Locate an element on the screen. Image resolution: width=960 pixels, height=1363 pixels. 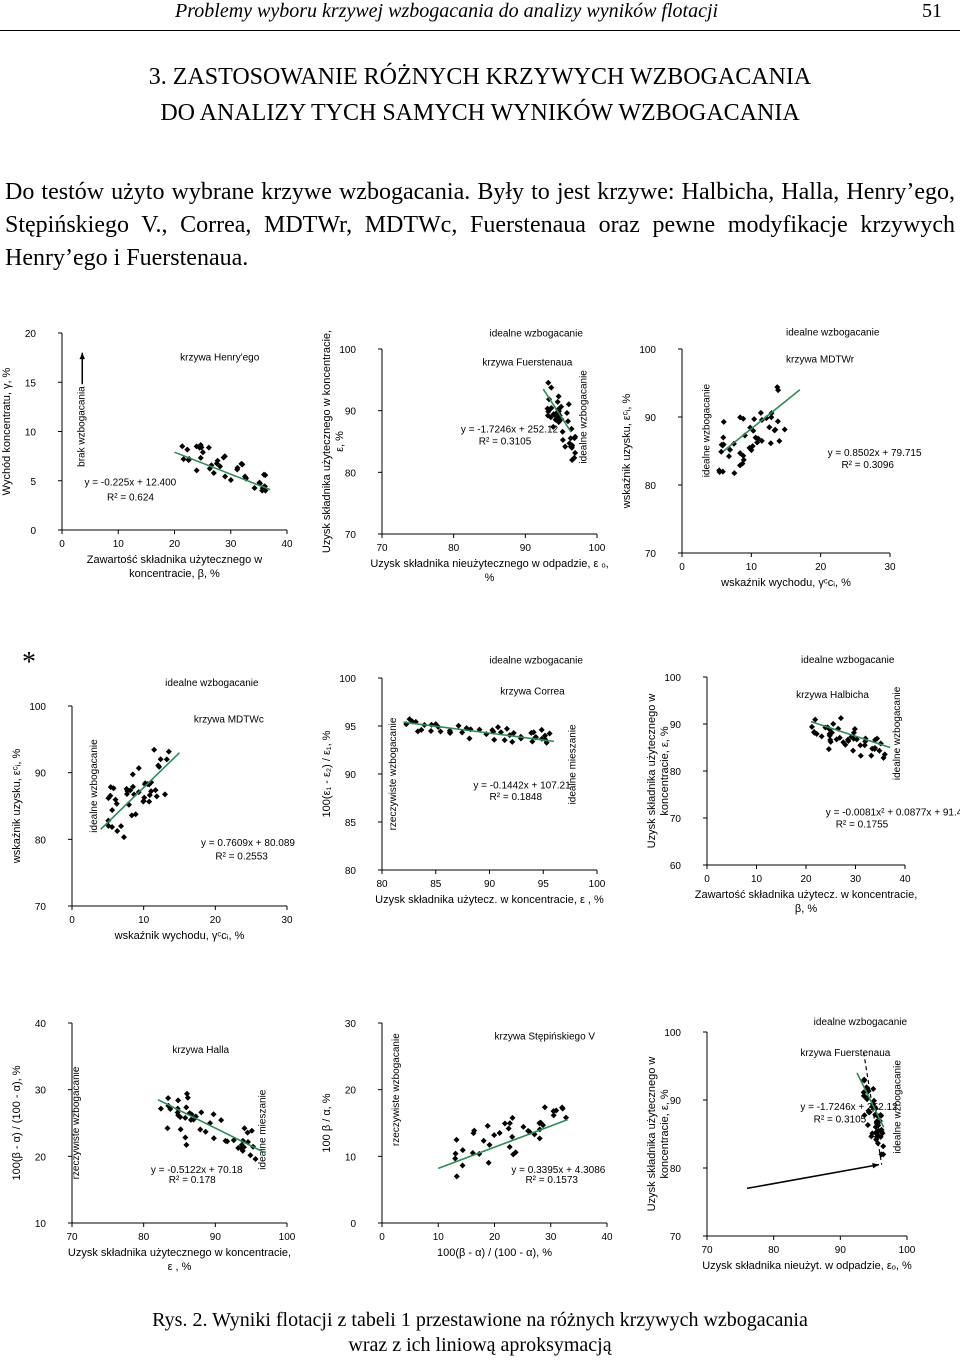
chart-annotation: y = -0.1442x + 107.21 is located at coordinates (522, 785).